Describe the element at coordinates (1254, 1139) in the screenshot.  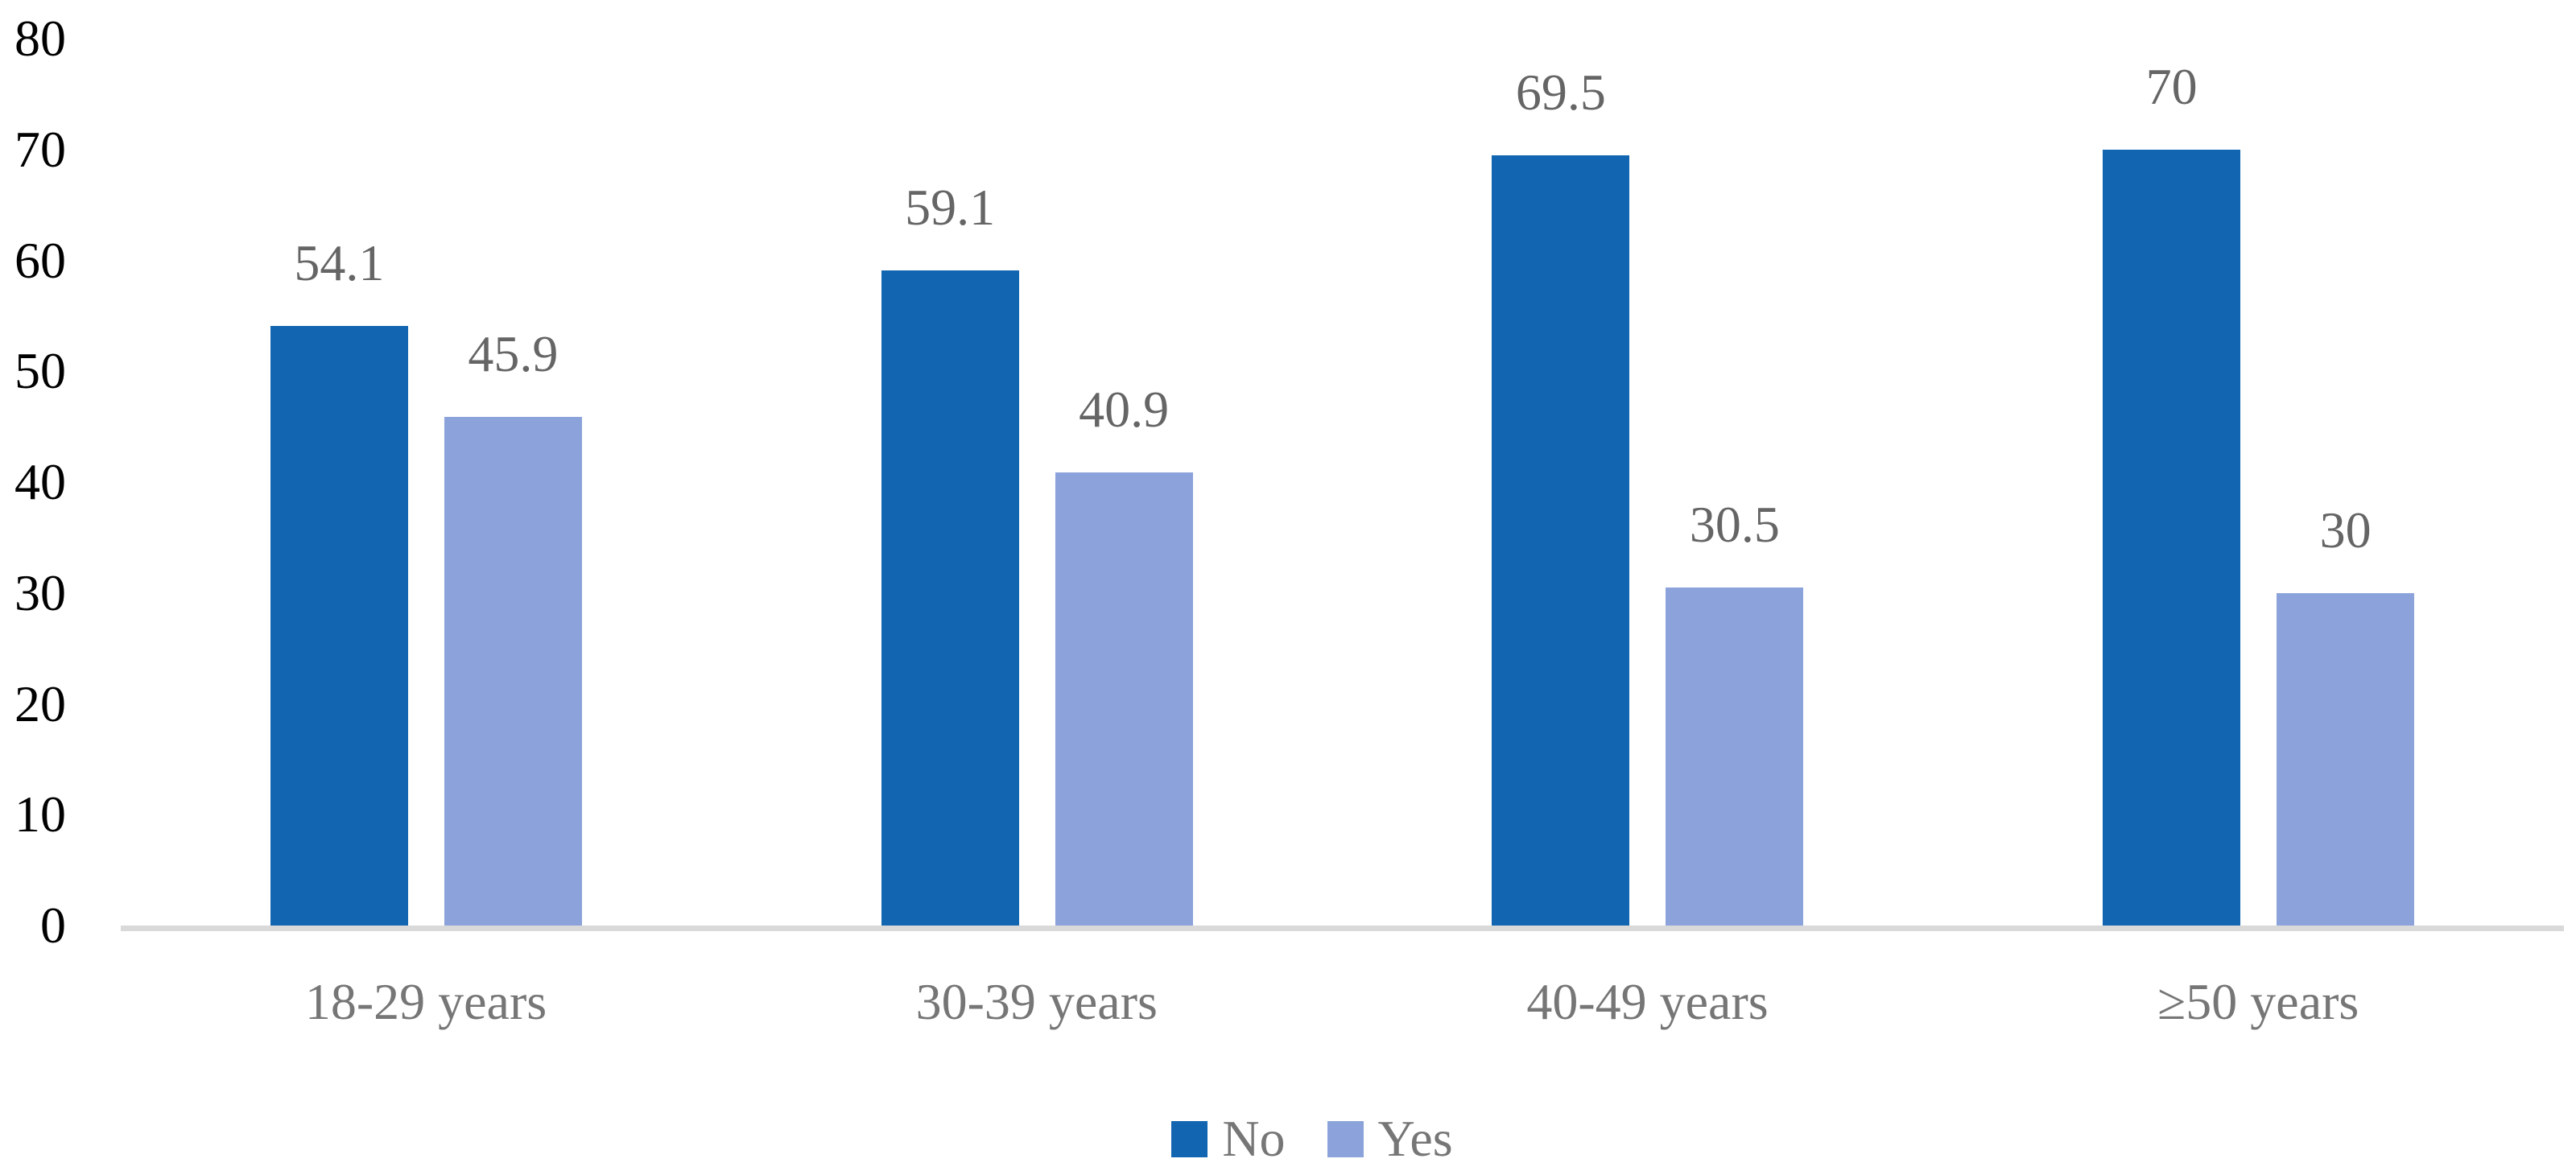
I see `legend-label-no: No` at that location.